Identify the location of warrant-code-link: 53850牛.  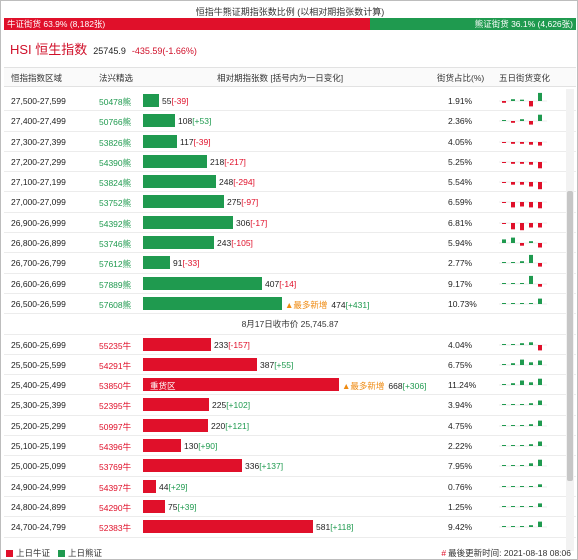
(115, 386).